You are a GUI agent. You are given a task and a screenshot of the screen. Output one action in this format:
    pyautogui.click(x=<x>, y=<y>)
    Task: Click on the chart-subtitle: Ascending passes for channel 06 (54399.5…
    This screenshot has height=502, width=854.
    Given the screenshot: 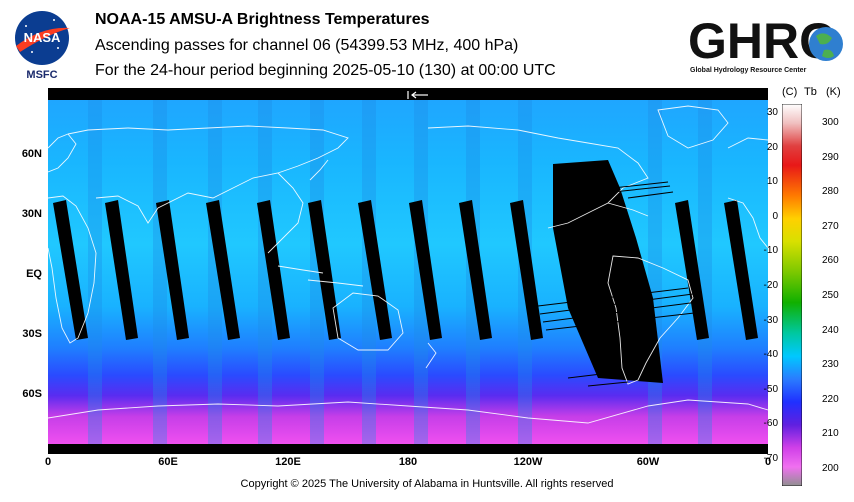 What is the action you would take?
    pyautogui.click(x=307, y=45)
    